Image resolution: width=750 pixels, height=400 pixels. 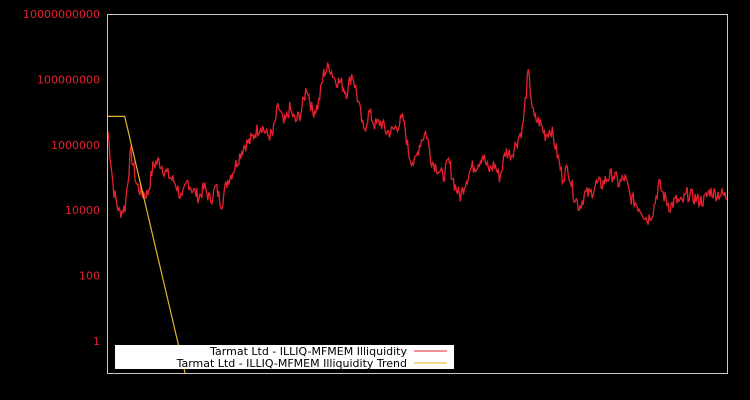 What do you see at coordinates (308, 351) in the screenshot?
I see `legend-label-illiquidity: Tarmat Ltd - ILLIQ-MFMEM Illiquidity` at bounding box center [308, 351].